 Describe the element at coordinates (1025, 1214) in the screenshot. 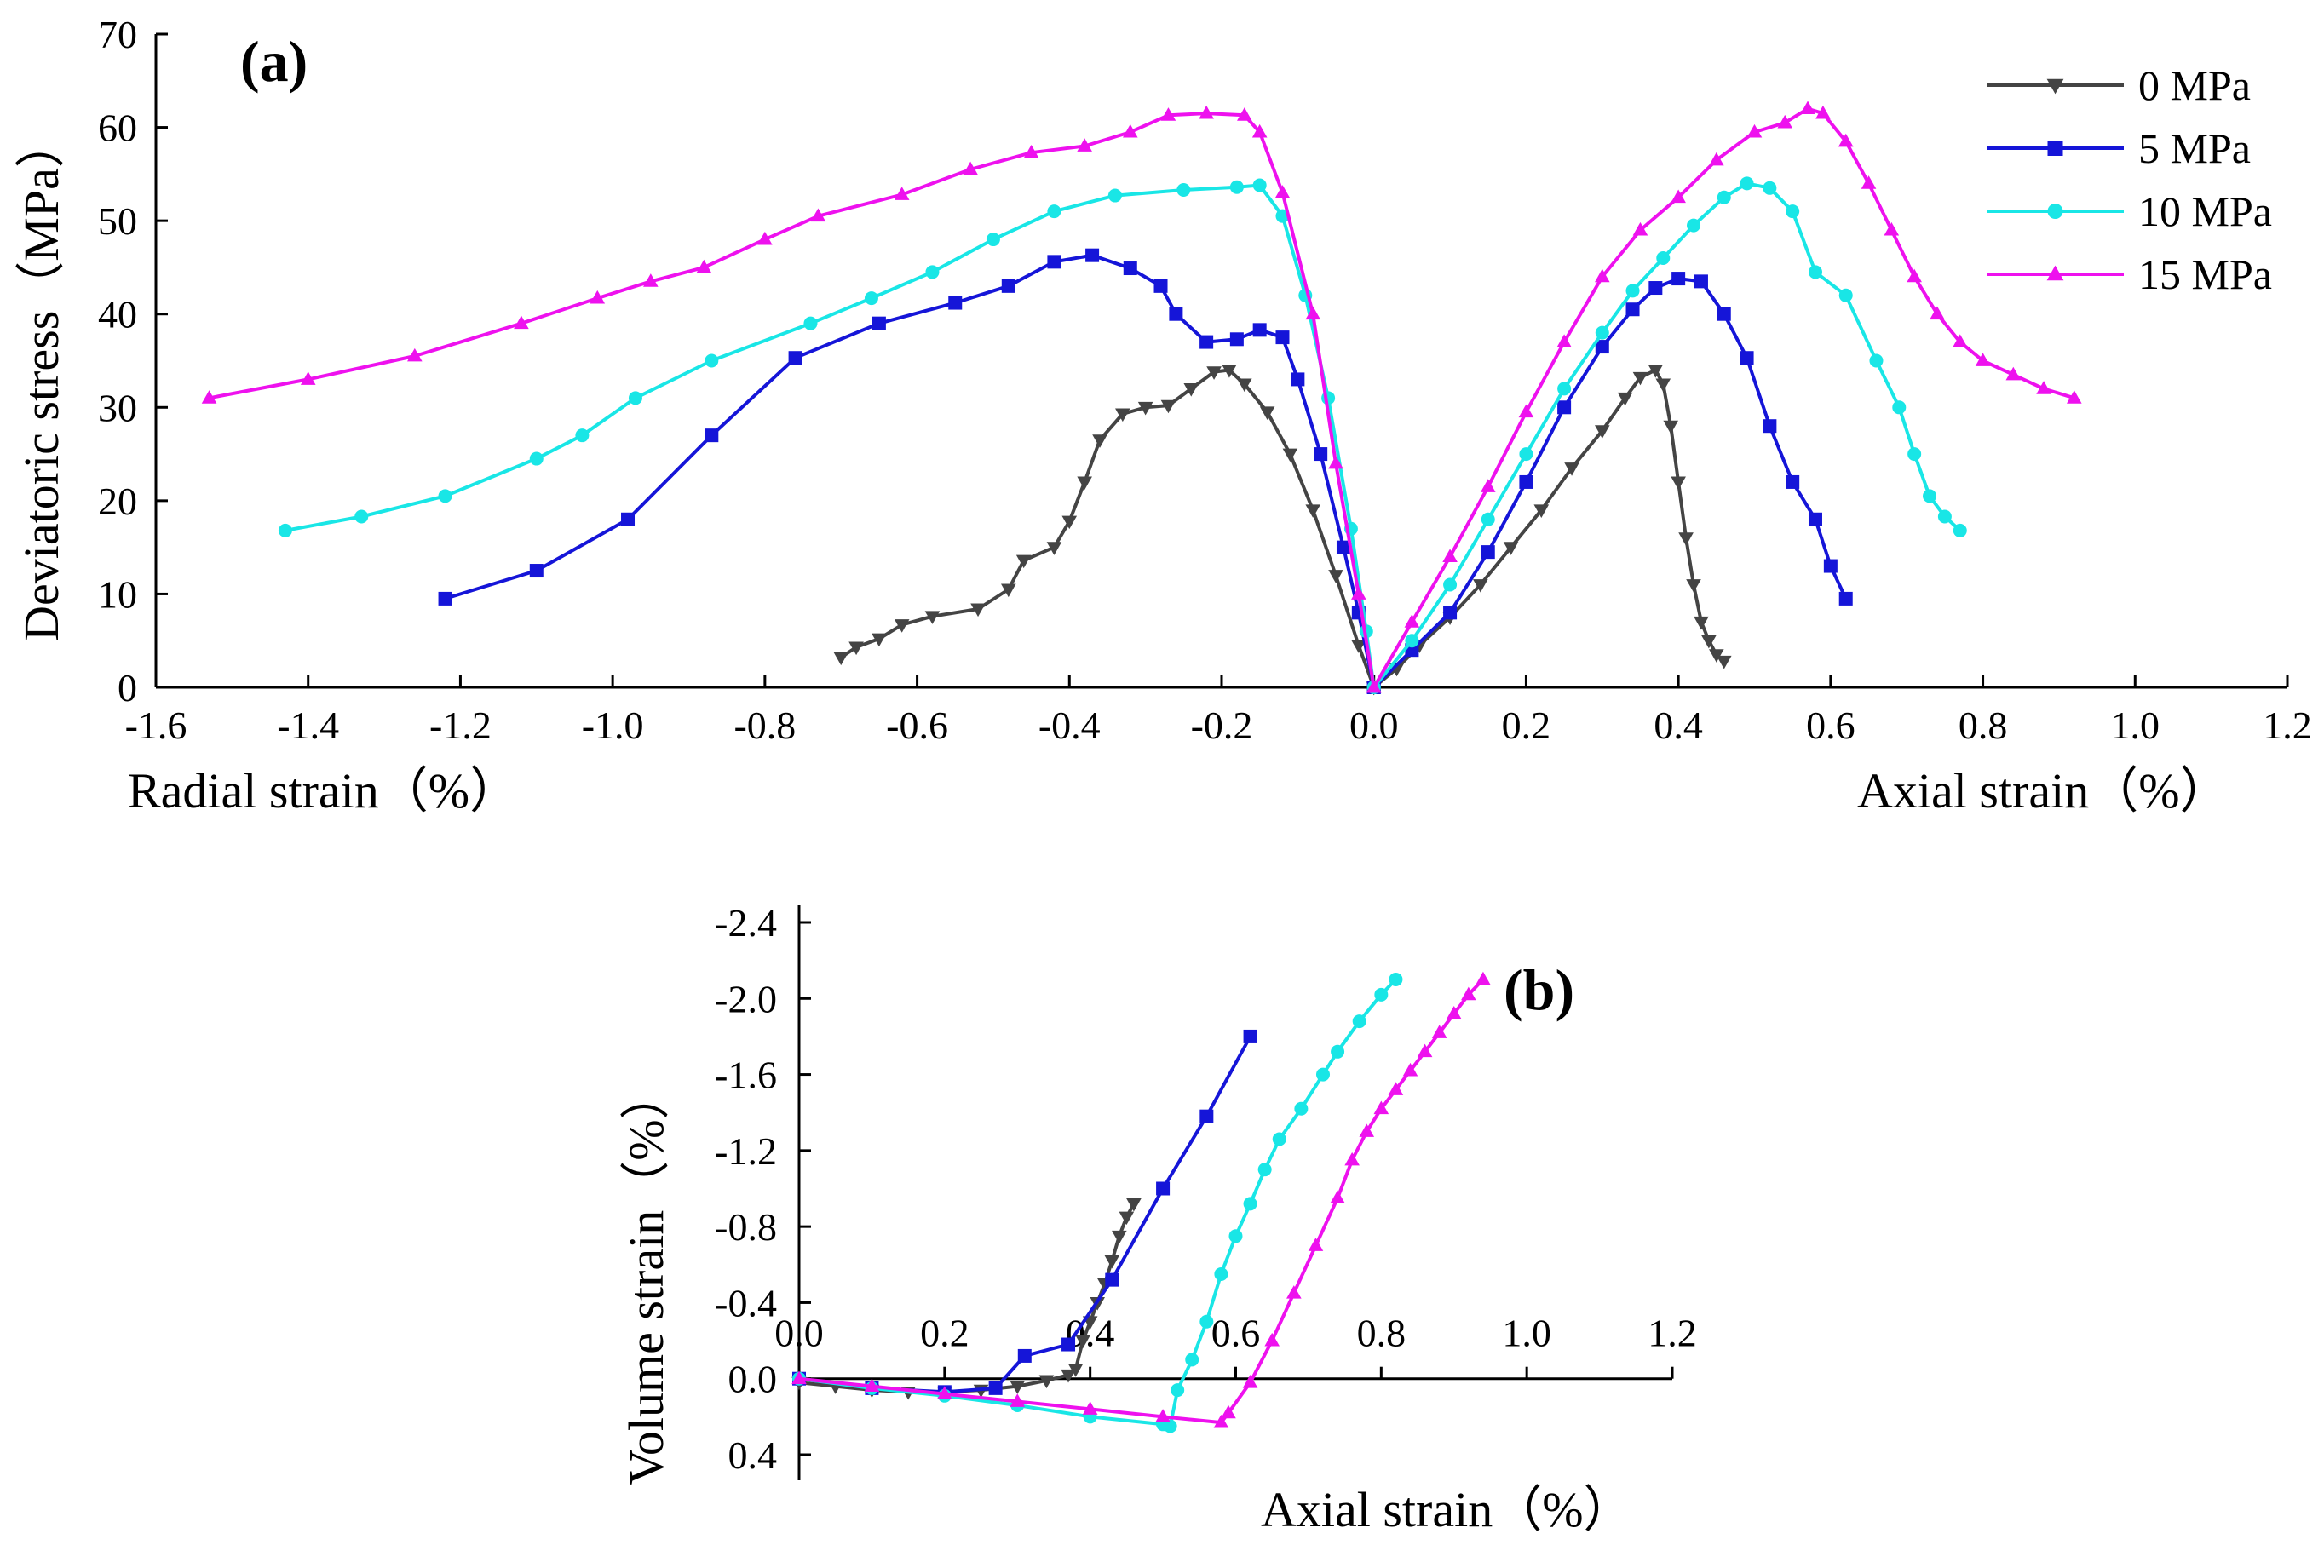

I see `panel-b-series-5-mpa-line` at that location.